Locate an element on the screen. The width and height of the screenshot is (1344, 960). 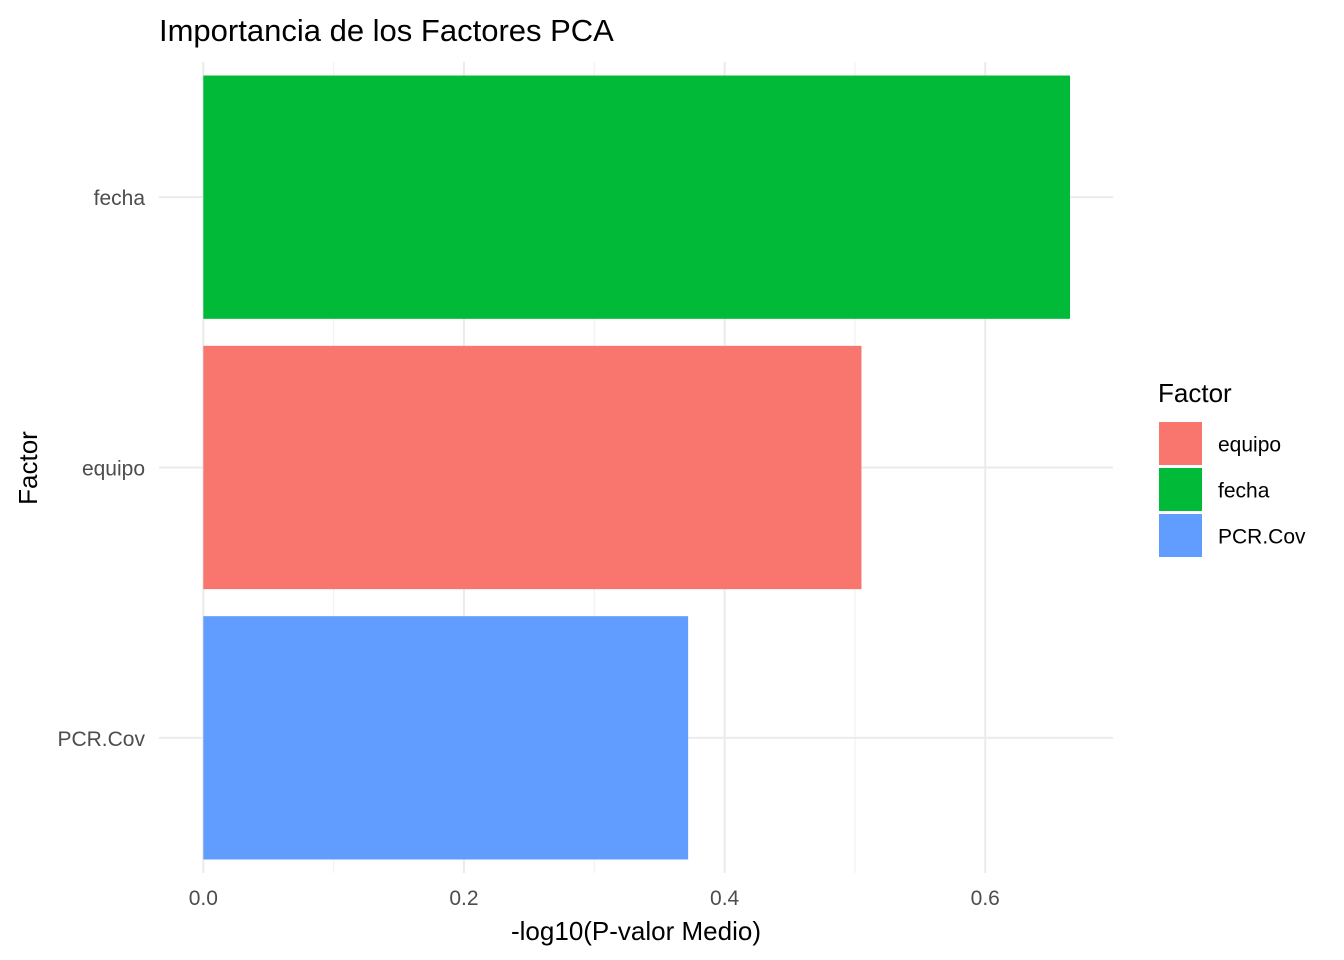
x-tick-label: 0.6 is located at coordinates (985, 898).